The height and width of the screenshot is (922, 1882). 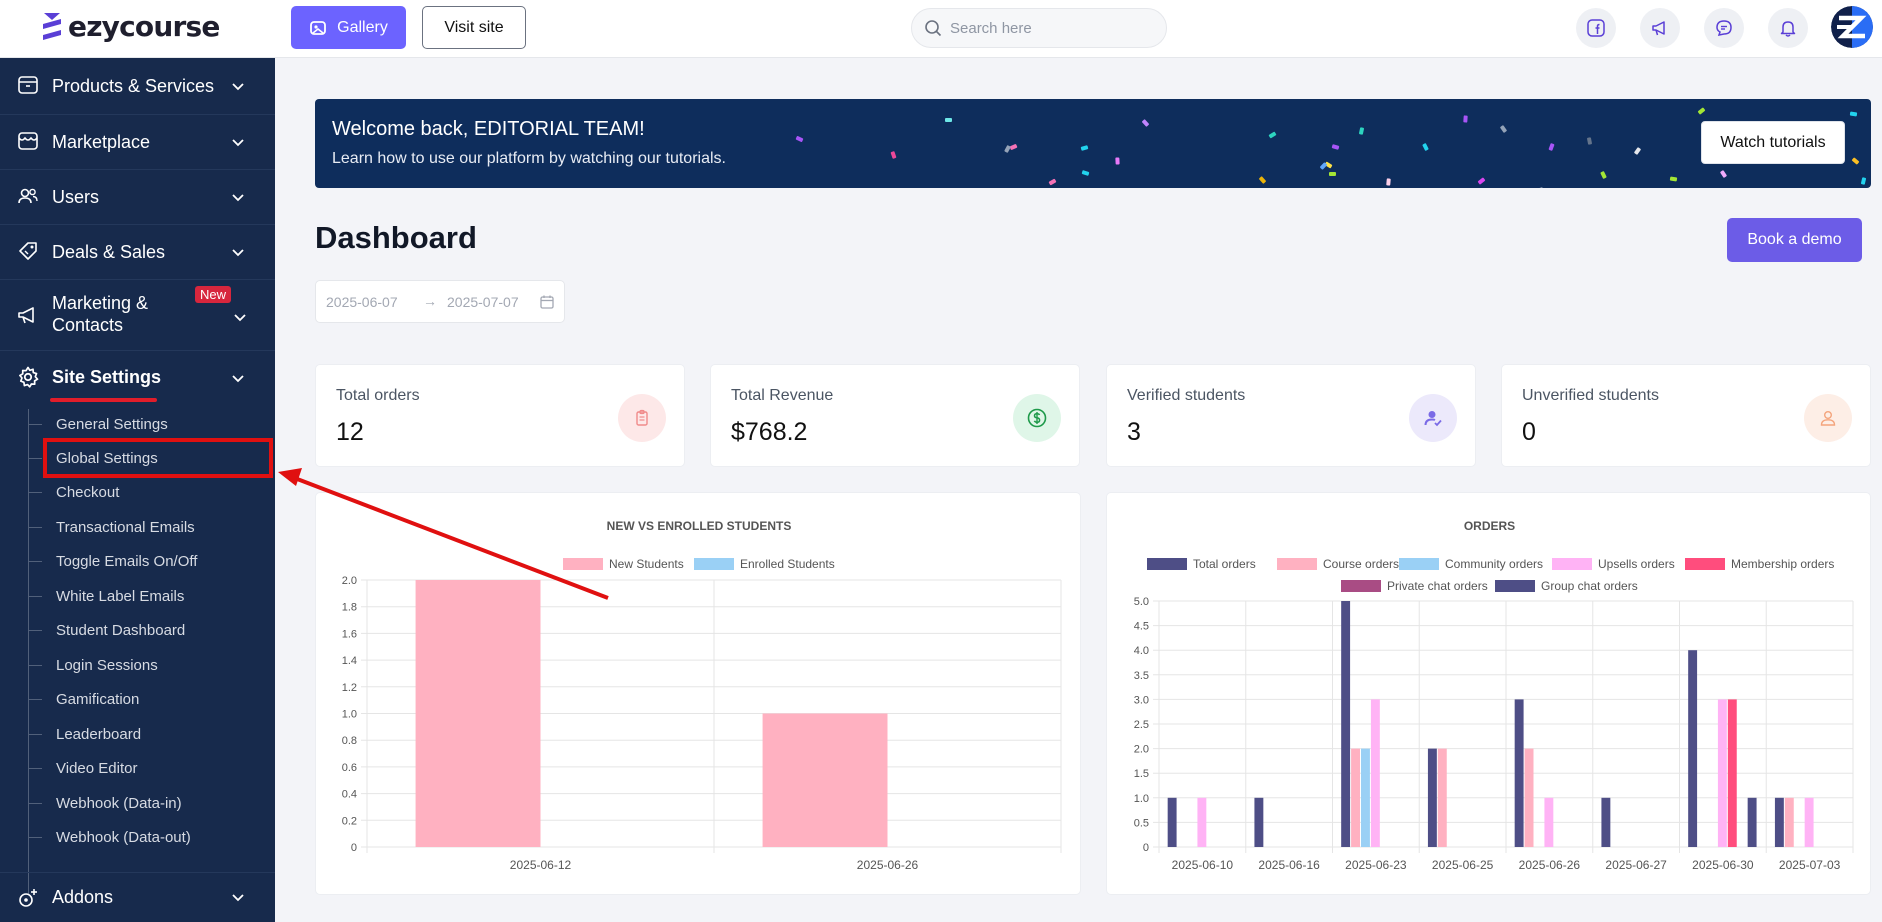 I want to click on stat-card-total-orders: Total orders 12, so click(x=500, y=415).